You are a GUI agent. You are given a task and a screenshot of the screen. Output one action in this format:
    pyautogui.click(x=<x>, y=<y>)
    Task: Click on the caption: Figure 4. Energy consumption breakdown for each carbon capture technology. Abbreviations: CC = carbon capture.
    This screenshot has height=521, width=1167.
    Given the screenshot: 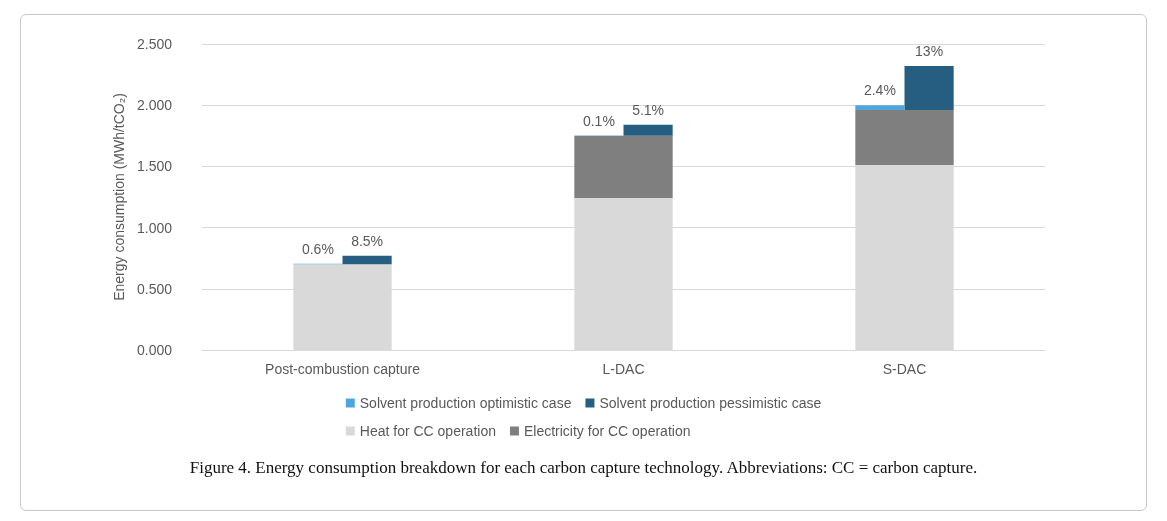 What is the action you would take?
    pyautogui.click(x=583, y=468)
    